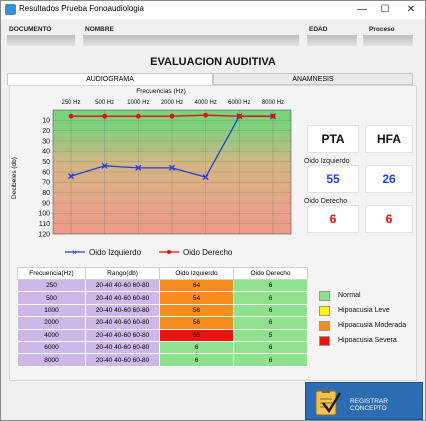 Image resolution: width=426 pixels, height=421 pixels. Describe the element at coordinates (149, 252) in the screenshot. I see `chart-legend: × Oido Izquierdo Oido Derecho` at that location.